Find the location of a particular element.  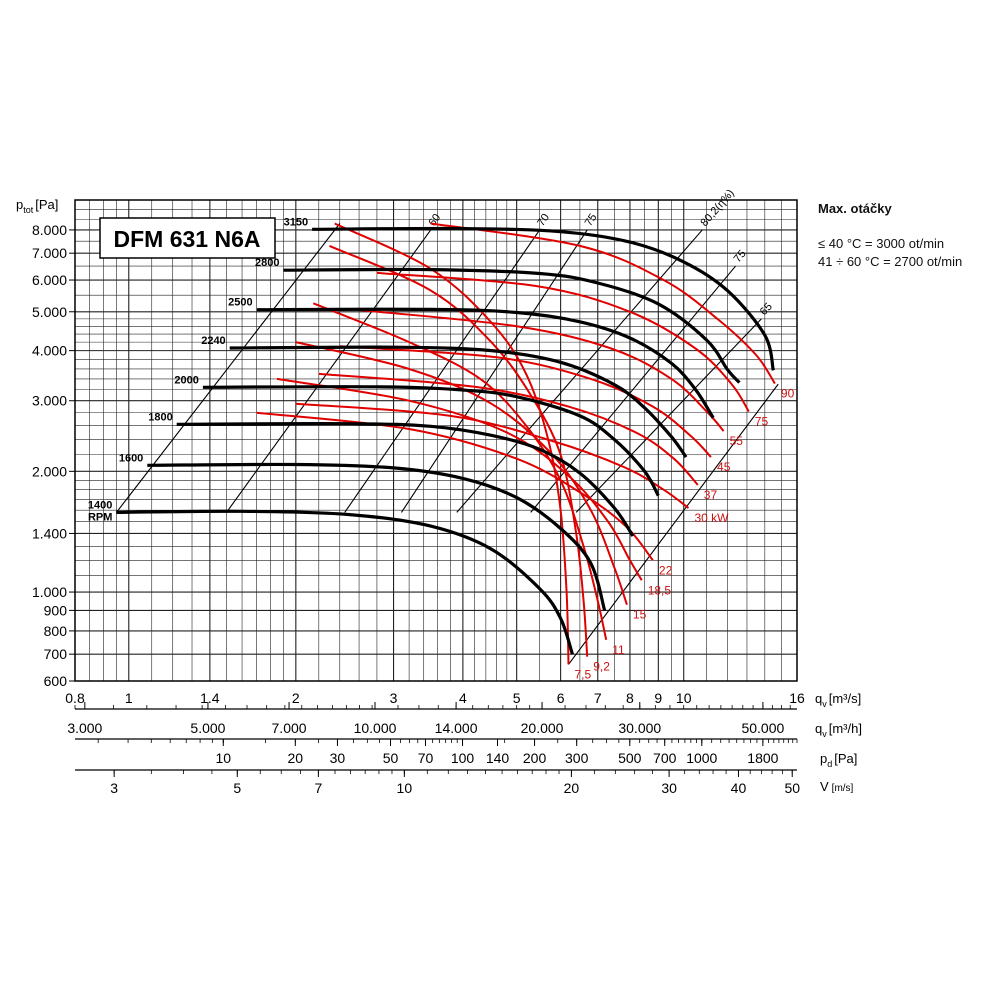

velocity-tick-label: 5 is located at coordinates (237, 788).